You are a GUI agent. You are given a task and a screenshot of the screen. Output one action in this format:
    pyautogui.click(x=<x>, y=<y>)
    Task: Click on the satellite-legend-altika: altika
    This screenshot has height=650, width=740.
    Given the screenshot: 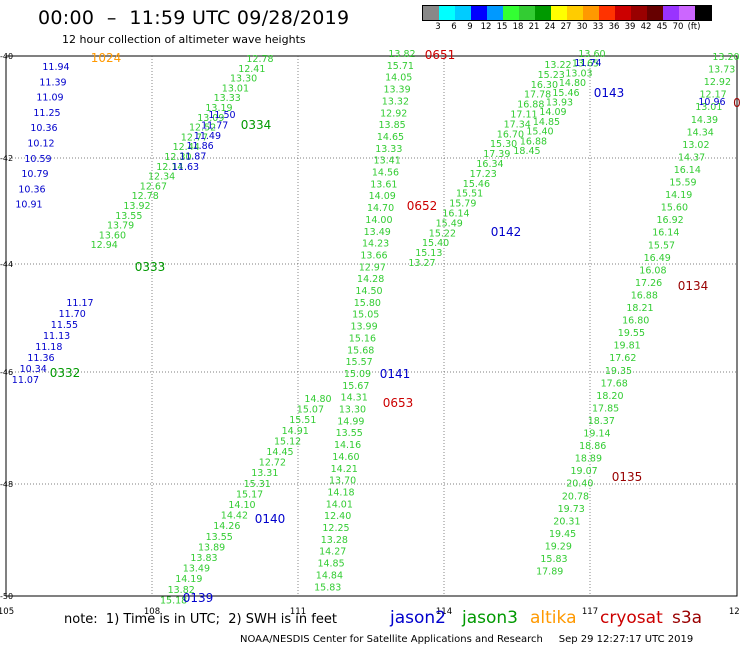 What is the action you would take?
    pyautogui.click(x=553, y=618)
    